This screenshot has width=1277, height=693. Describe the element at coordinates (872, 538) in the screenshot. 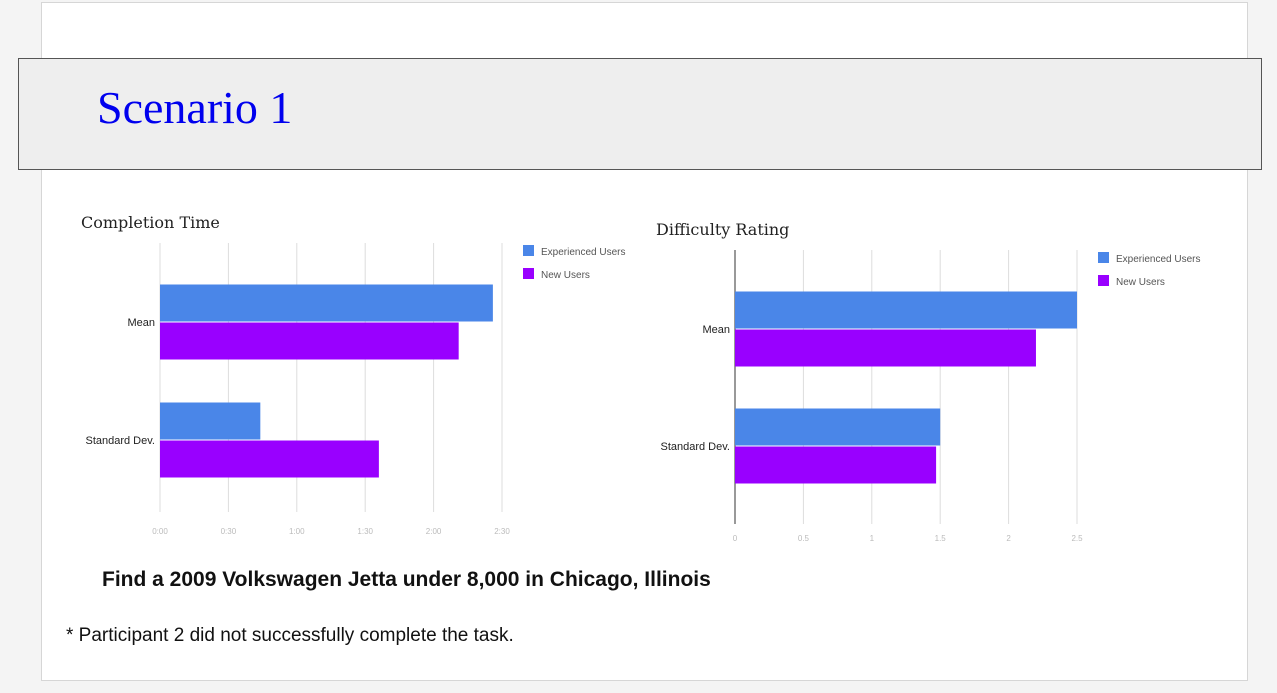

I see `tick-label: 1` at that location.